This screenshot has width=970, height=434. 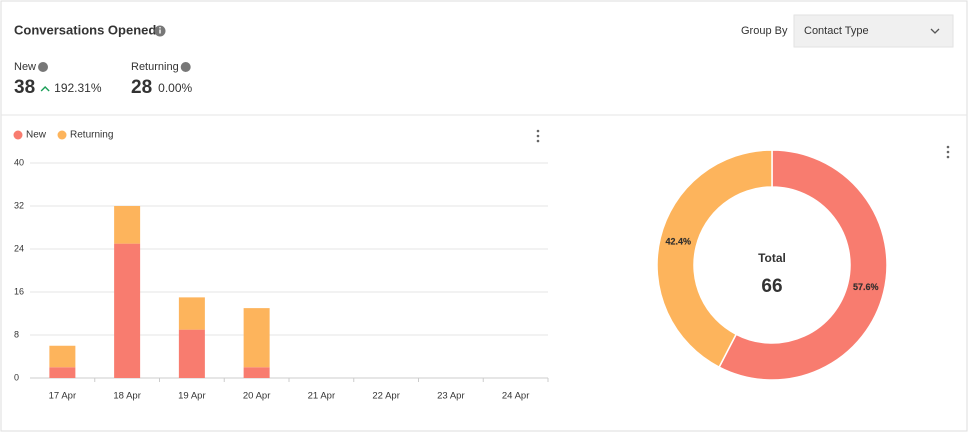 What do you see at coordinates (771, 286) in the screenshot?
I see `center-value: 66` at bounding box center [771, 286].